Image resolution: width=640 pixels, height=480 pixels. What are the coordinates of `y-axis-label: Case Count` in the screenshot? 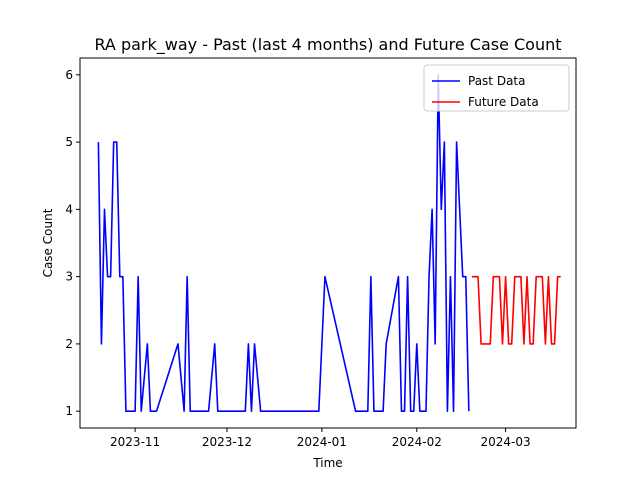 It's located at (48, 242).